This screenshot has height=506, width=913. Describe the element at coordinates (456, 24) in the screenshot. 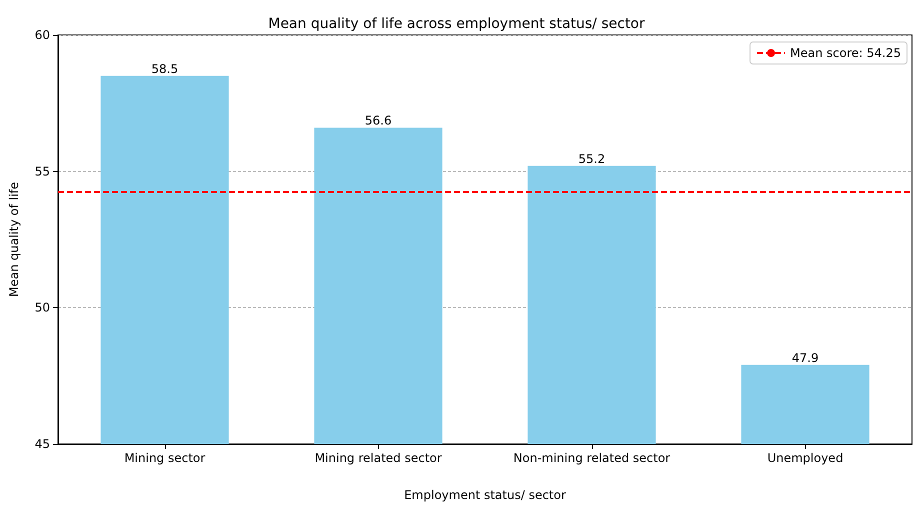

I see `chart-title: Mean quality of life across employment status/ sector` at that location.